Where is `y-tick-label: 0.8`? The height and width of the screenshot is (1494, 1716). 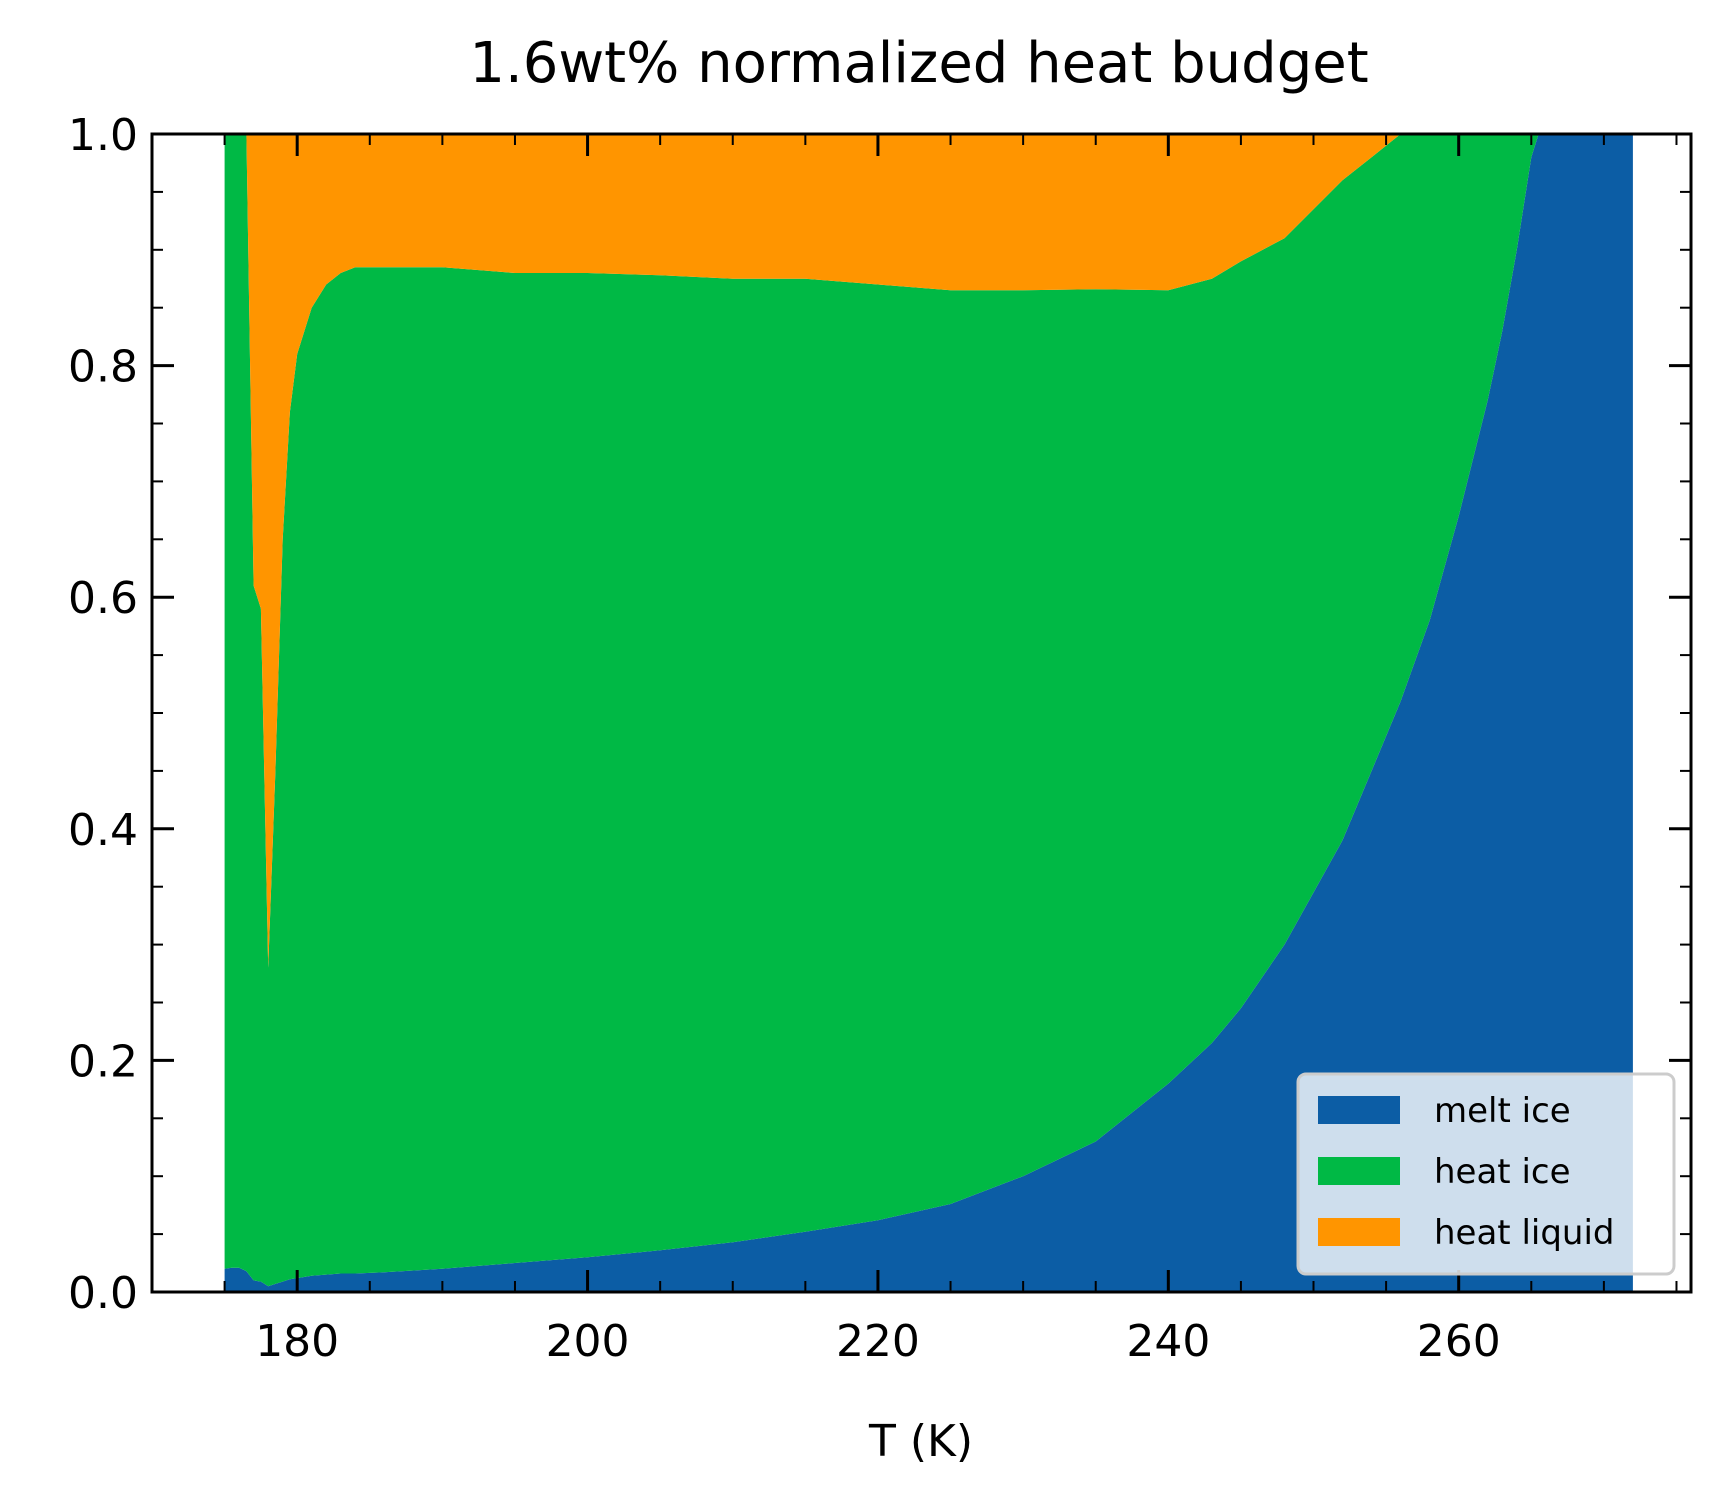 y-tick-label: 0.8 is located at coordinates (103, 367).